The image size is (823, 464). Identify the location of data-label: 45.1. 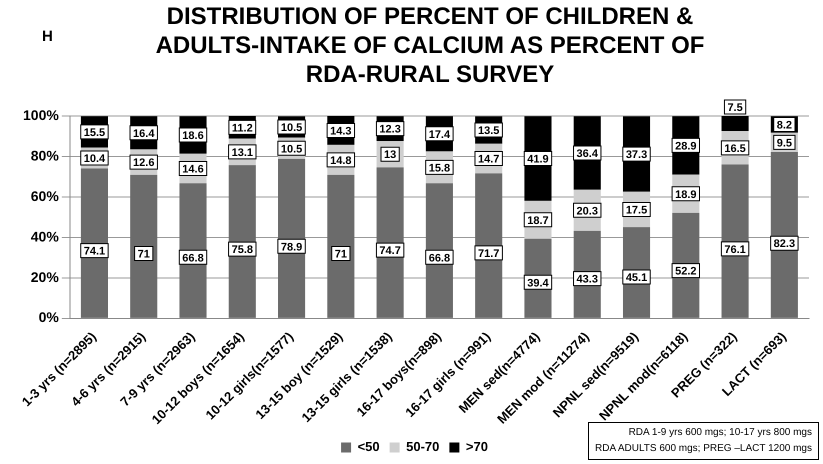
(637, 278).